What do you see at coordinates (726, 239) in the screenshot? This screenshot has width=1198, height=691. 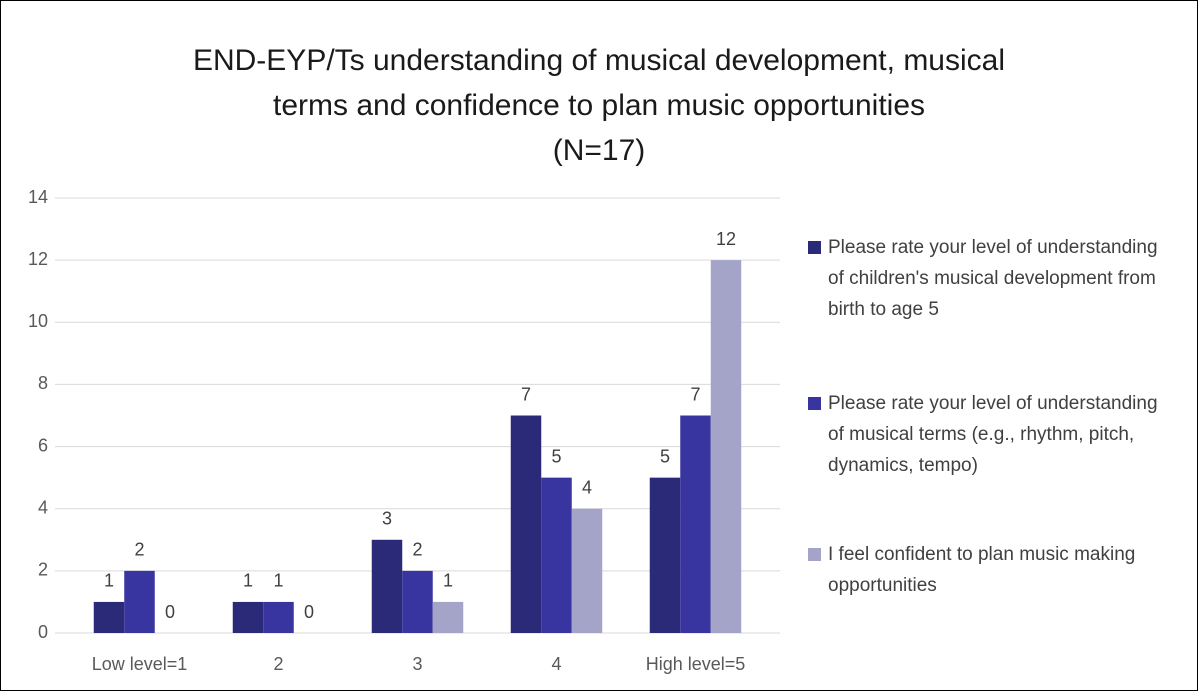 I see `data-label: 12` at bounding box center [726, 239].